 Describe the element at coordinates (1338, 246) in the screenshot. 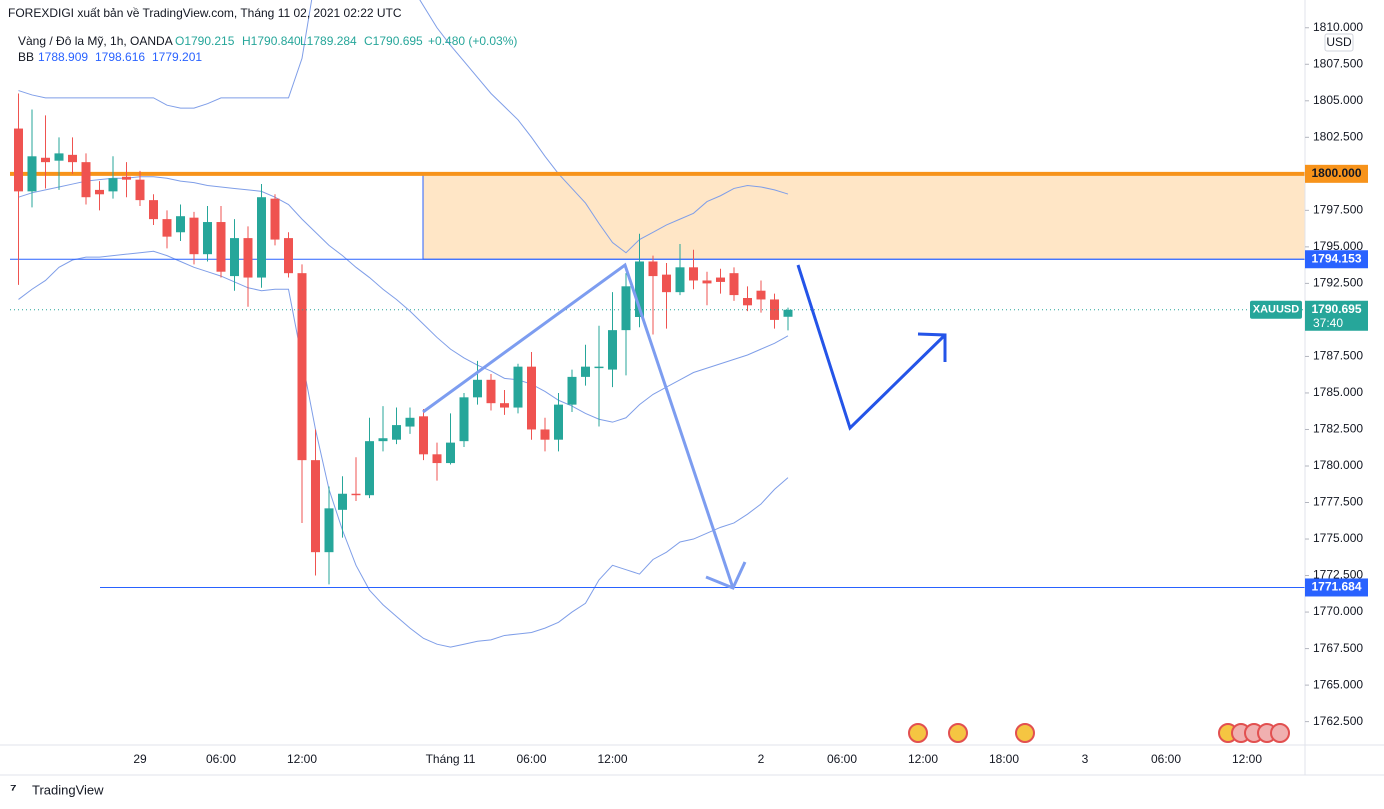

I see `y-tick-label: 1795.000` at that location.